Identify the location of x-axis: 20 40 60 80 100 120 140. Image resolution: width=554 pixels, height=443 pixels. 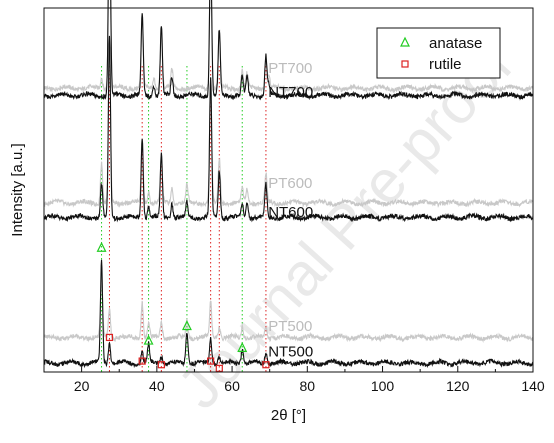
(294, 380).